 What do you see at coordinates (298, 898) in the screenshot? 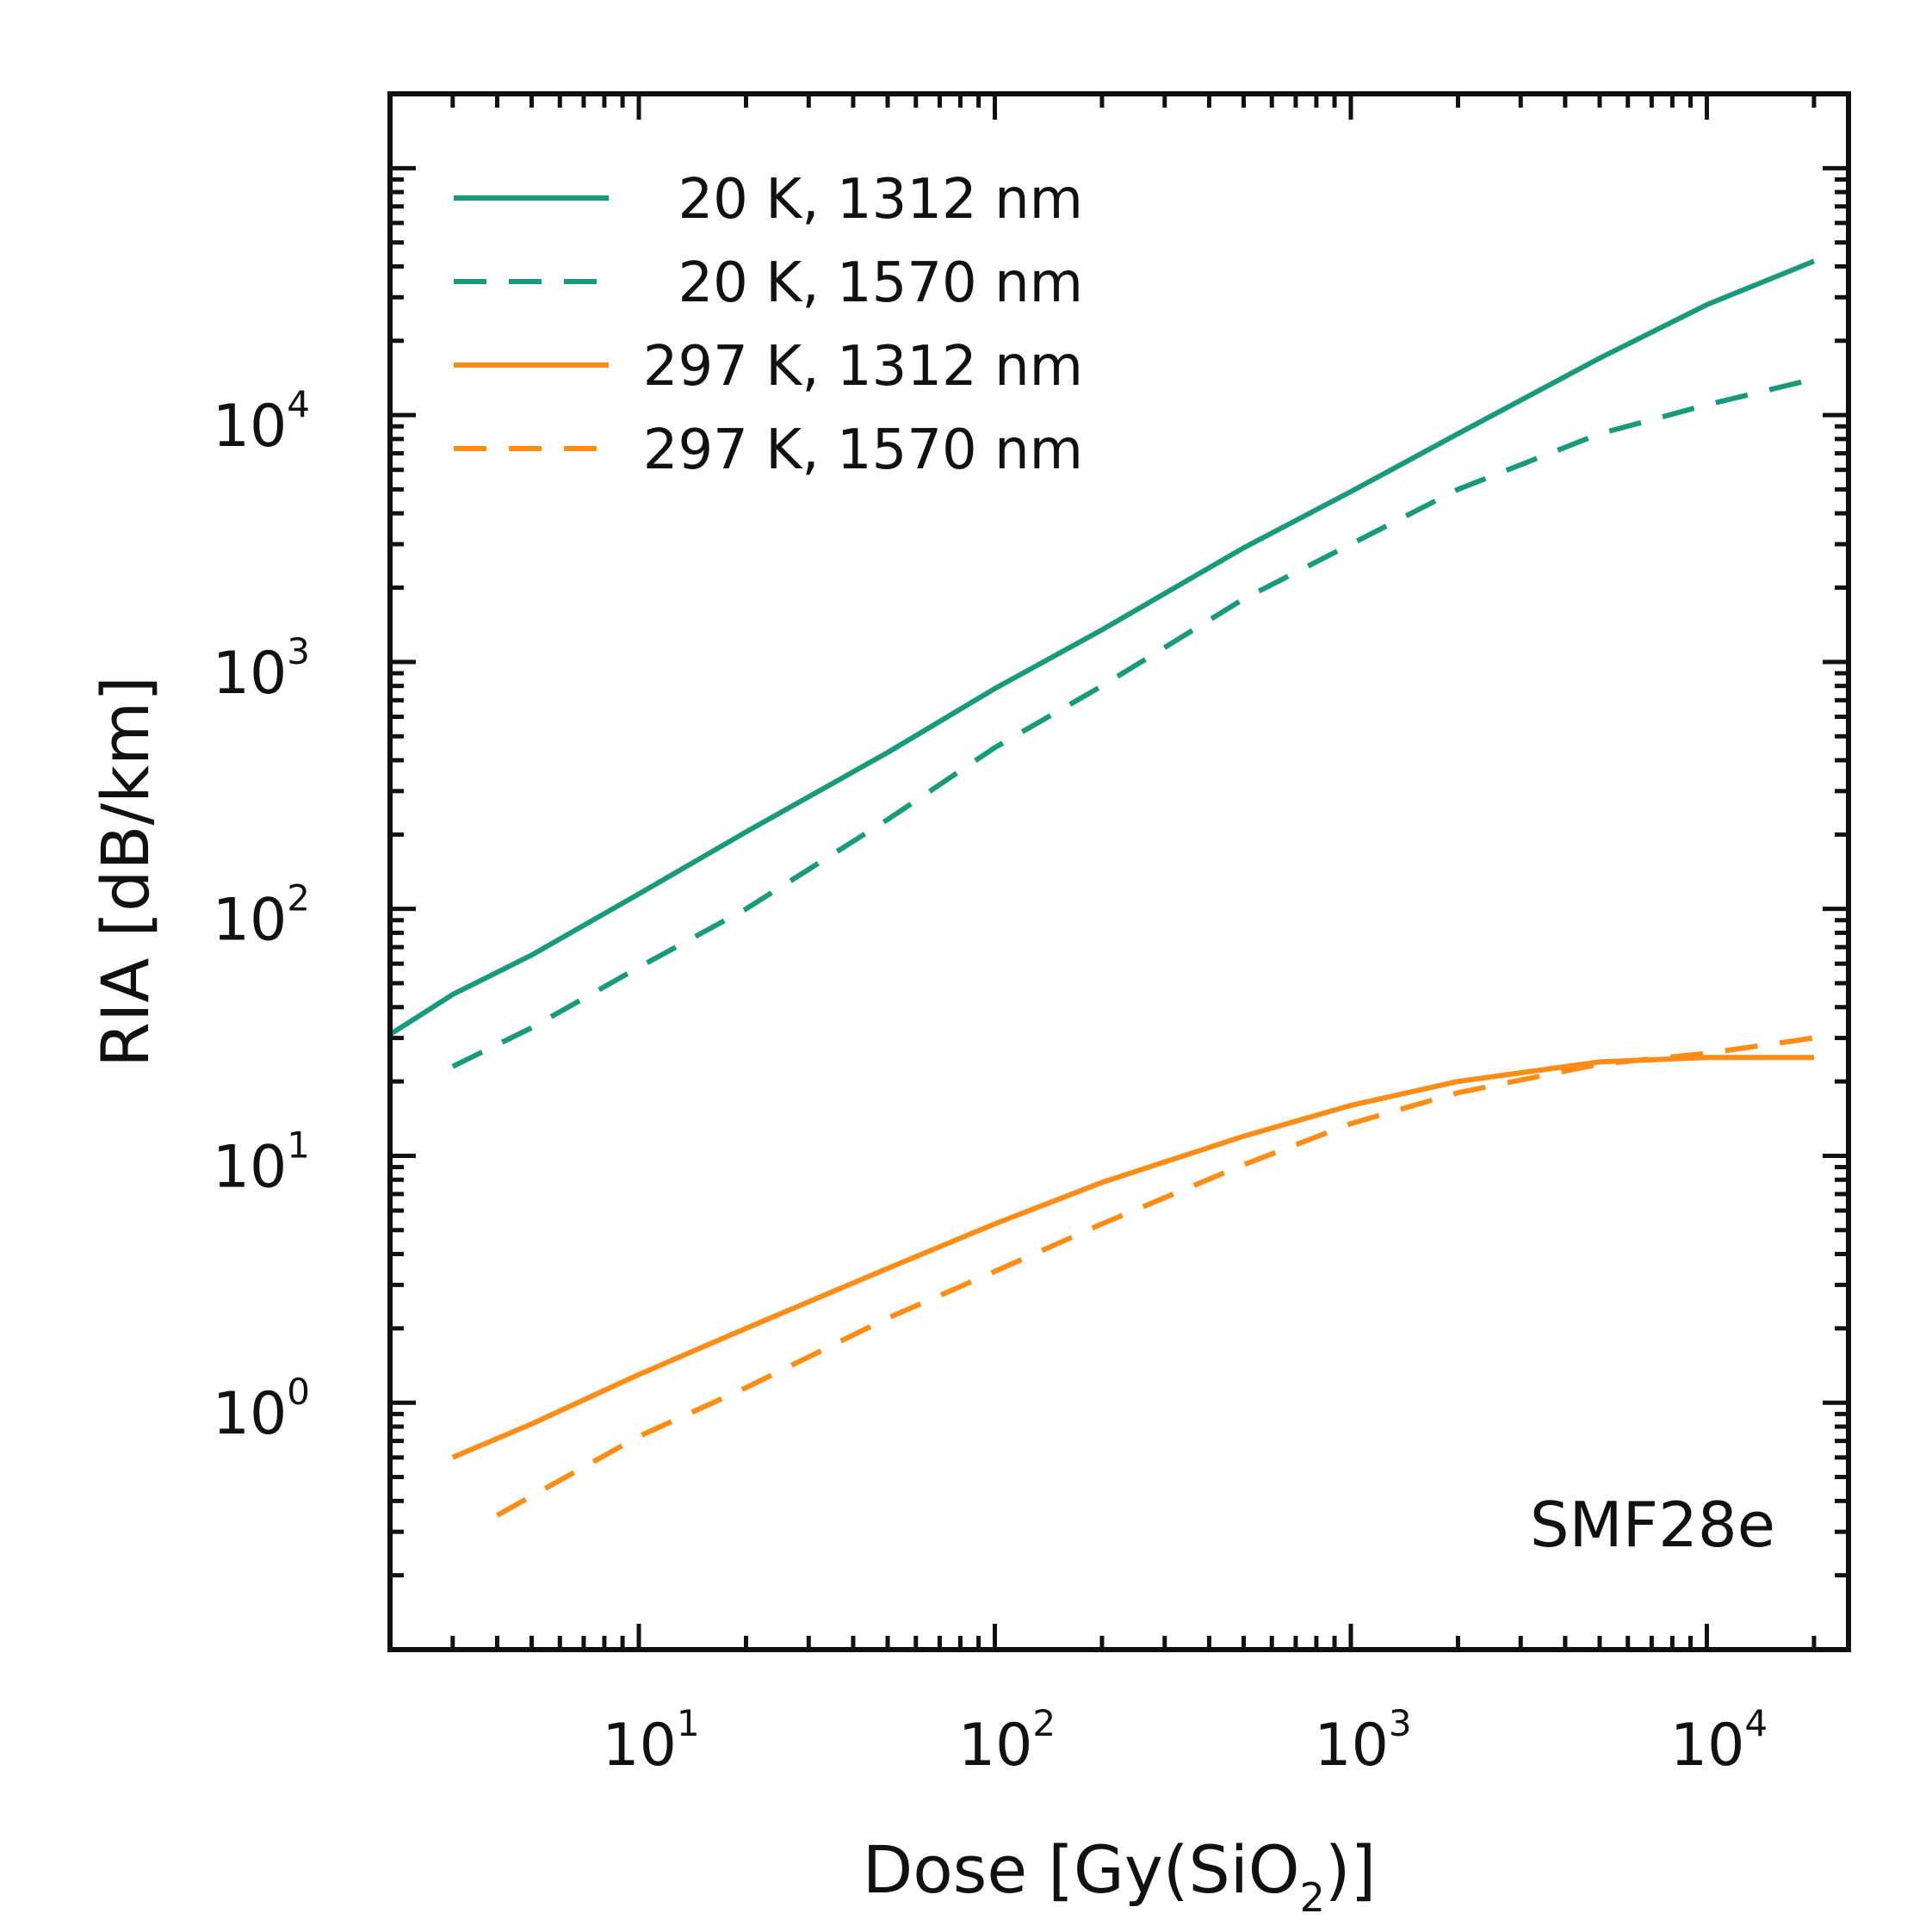
I see `y-tick-exponent: 2` at bounding box center [298, 898].